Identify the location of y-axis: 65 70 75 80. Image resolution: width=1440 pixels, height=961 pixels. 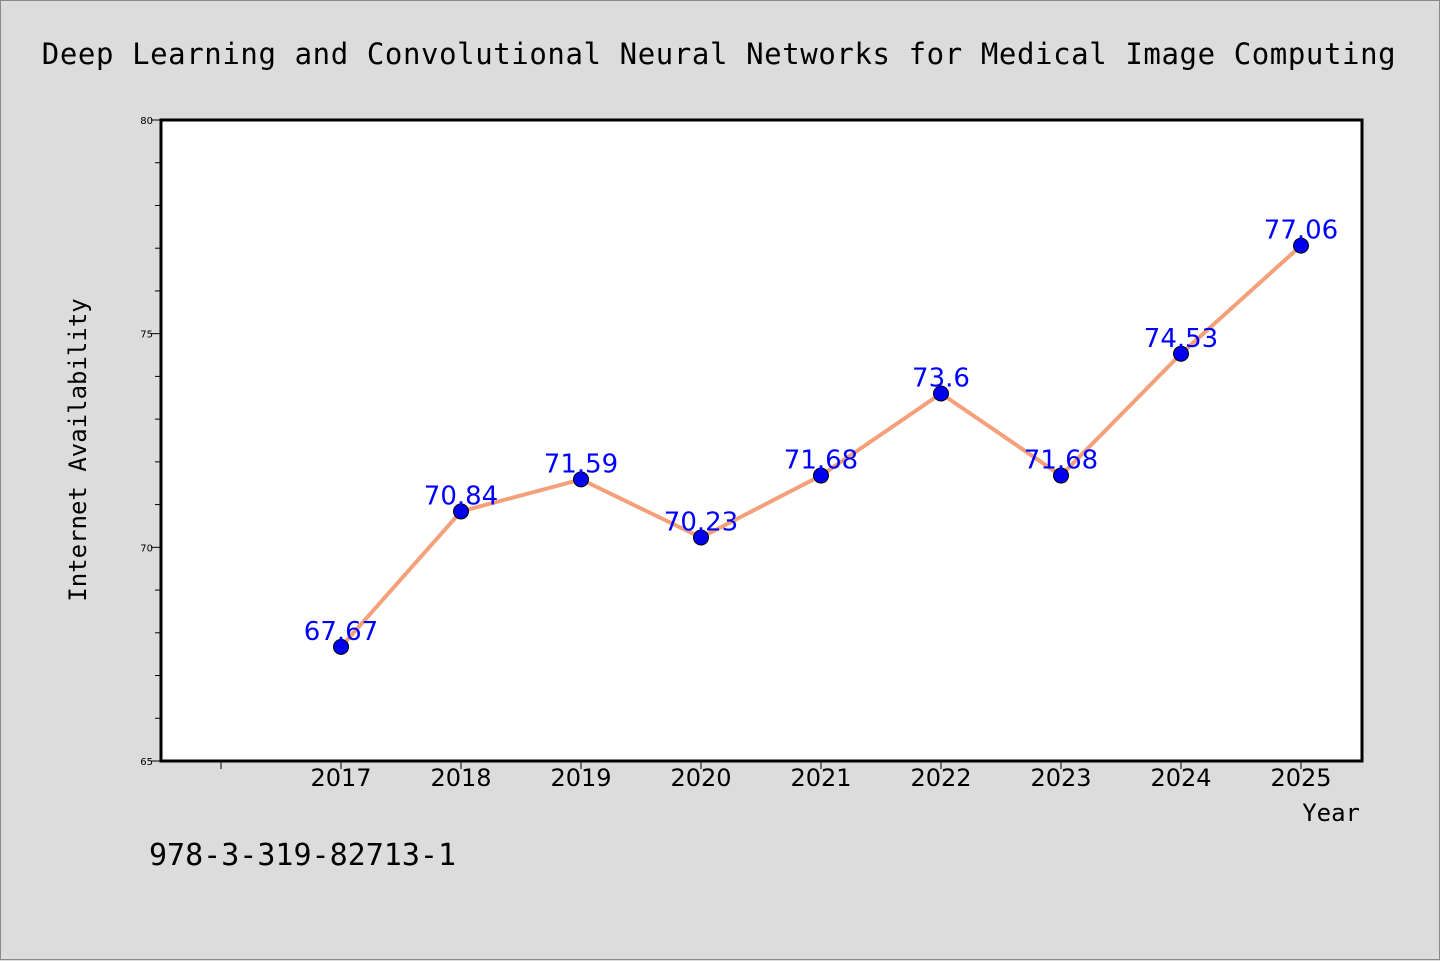
(150, 442).